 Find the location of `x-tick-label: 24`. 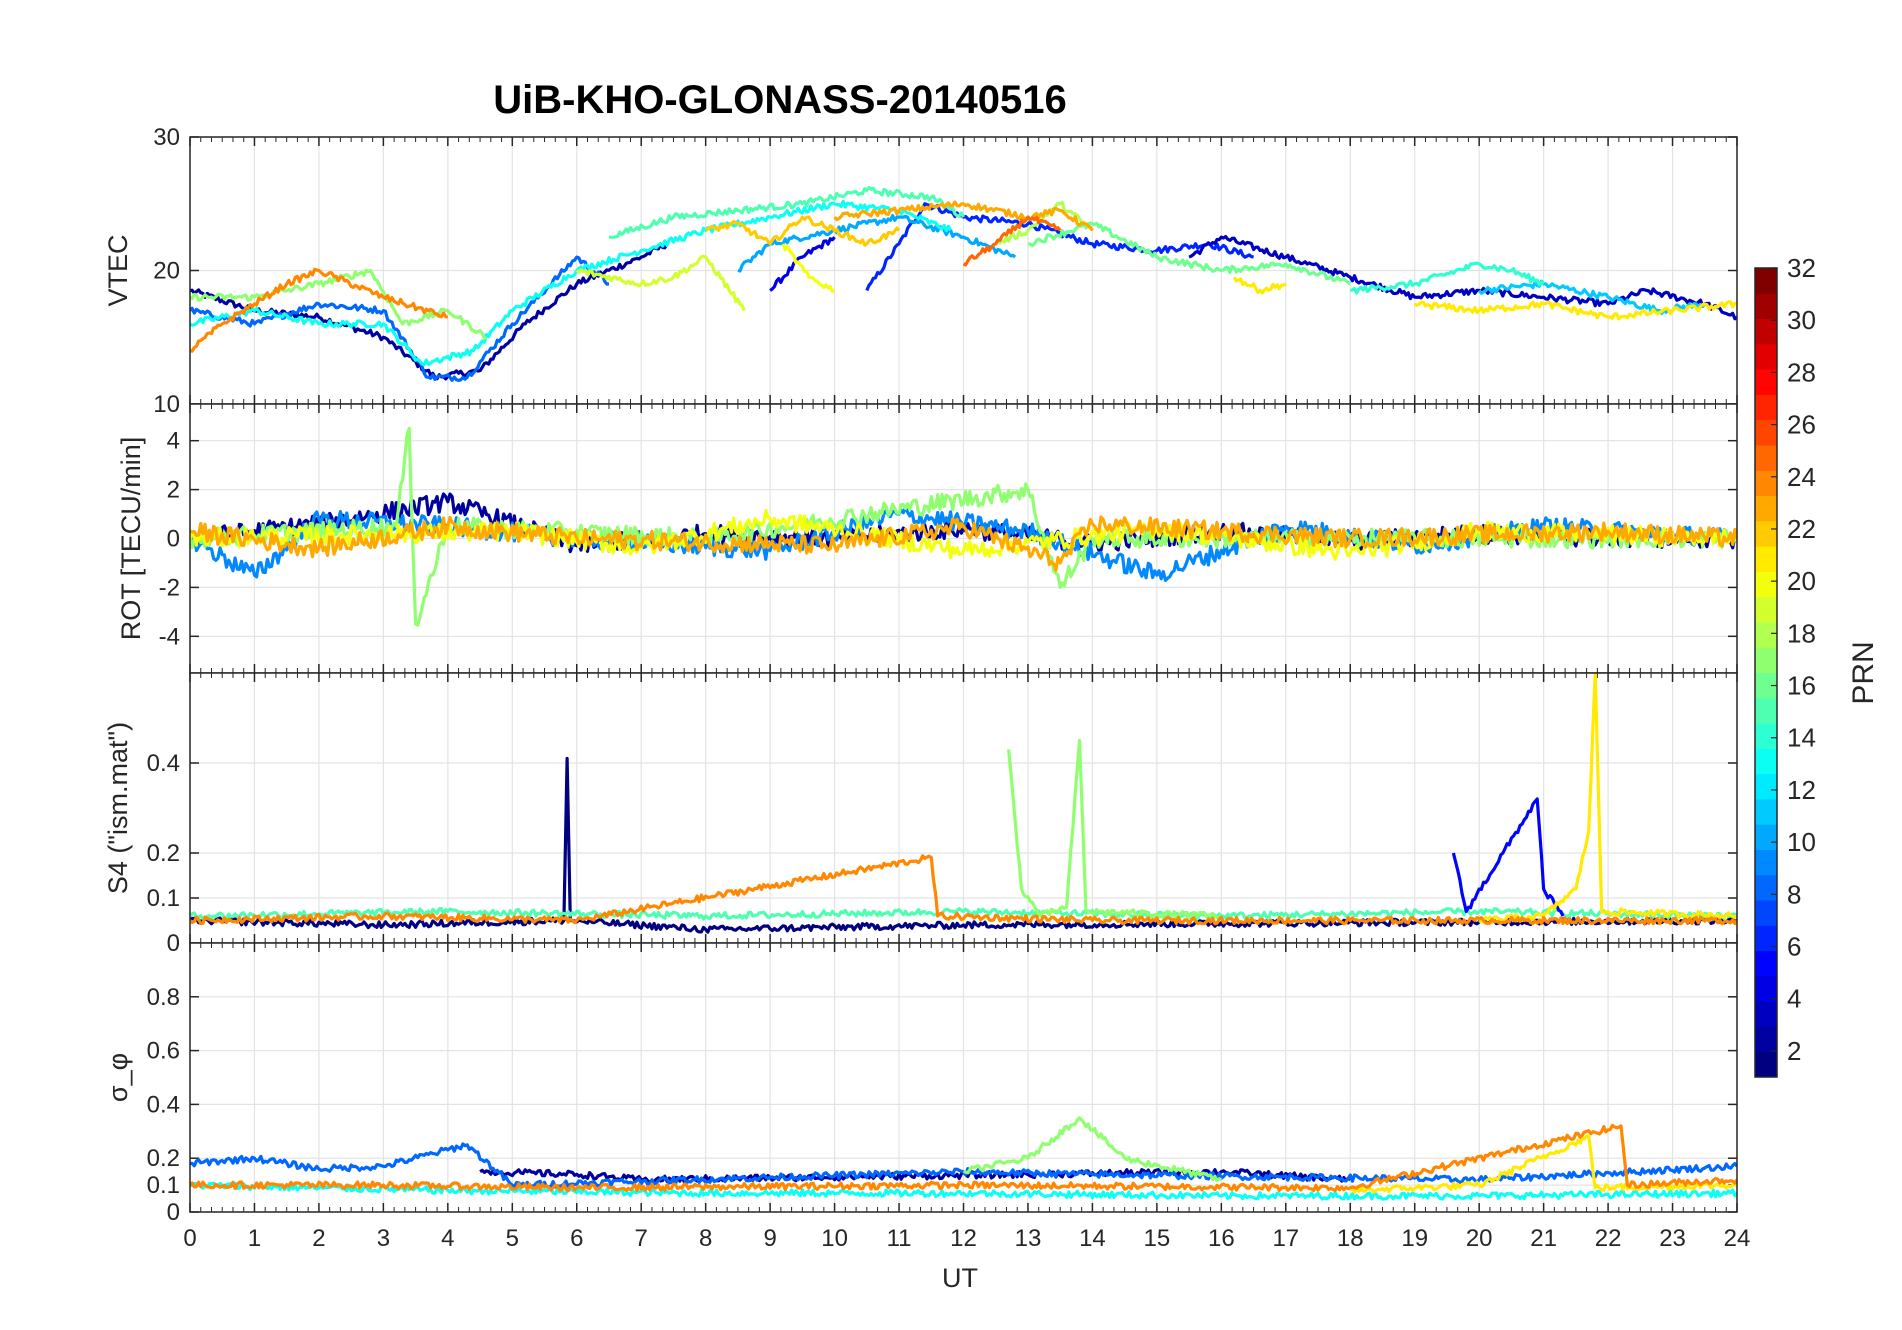

x-tick-label: 24 is located at coordinates (1737, 1238).